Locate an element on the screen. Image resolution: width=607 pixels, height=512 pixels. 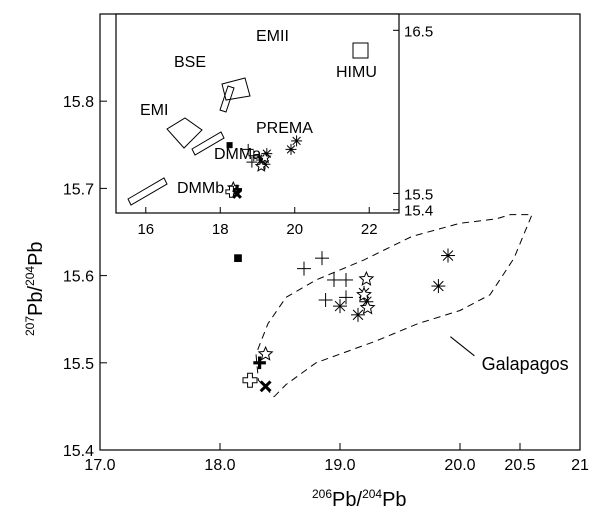
main-y-axis: 15.4 15.5 15.6 15.7 15.8 is located at coordinates (85, 277).